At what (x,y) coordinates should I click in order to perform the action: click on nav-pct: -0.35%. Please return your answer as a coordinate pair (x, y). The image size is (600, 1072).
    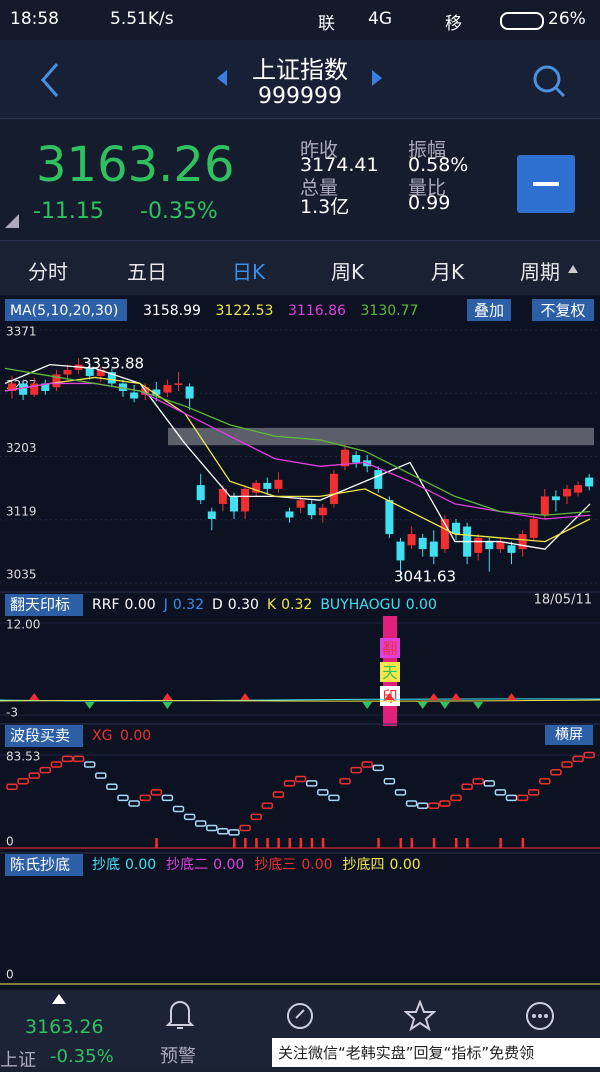
    Looking at the image, I should click on (82, 1056).